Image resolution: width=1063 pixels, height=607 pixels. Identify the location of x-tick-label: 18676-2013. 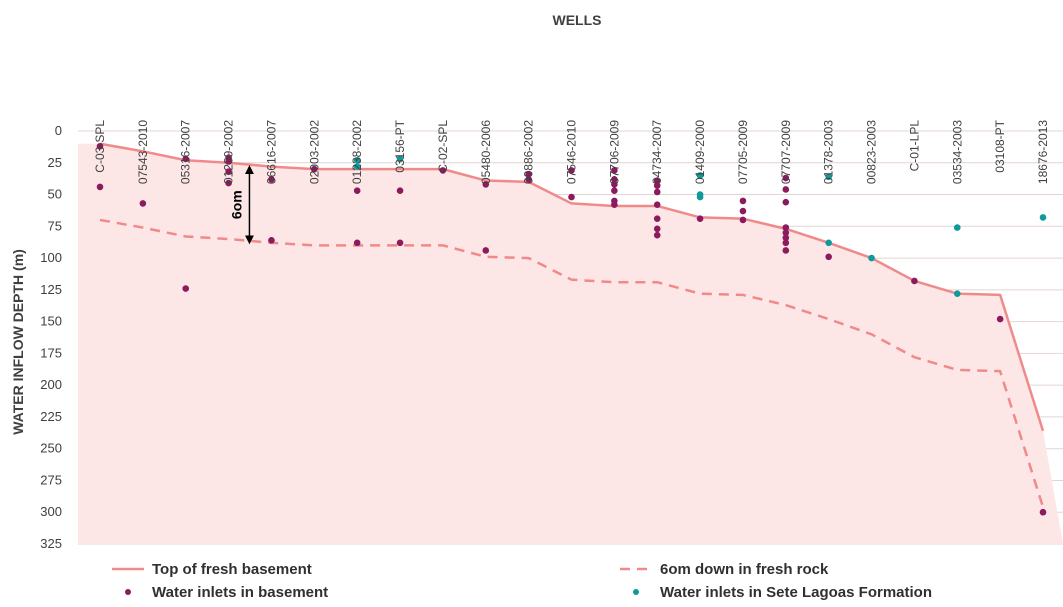
(1043, 152).